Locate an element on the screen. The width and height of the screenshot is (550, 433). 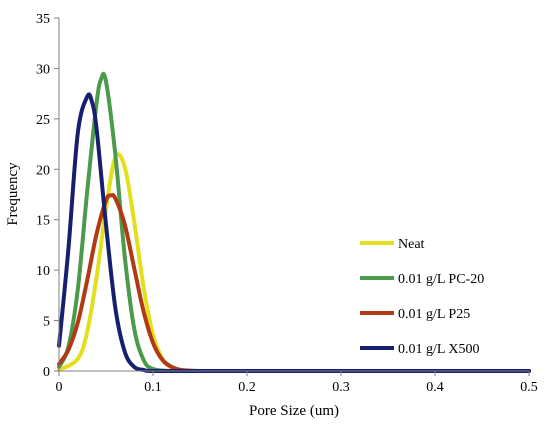
legend-label: 0.01 g/L PC-20 is located at coordinates (441, 279).